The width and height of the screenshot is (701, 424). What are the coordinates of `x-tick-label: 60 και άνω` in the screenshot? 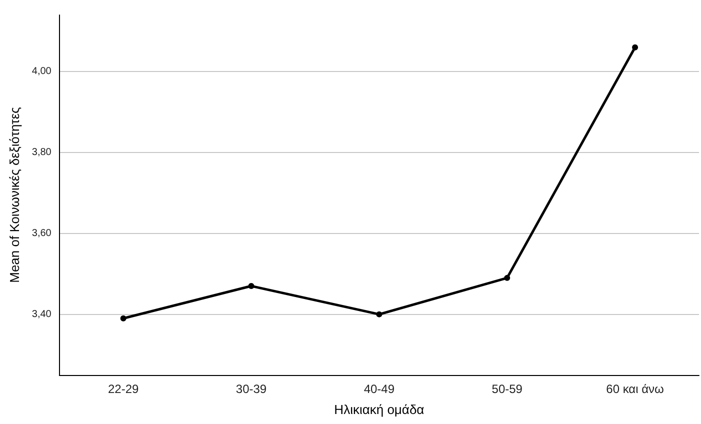 It's located at (635, 389).